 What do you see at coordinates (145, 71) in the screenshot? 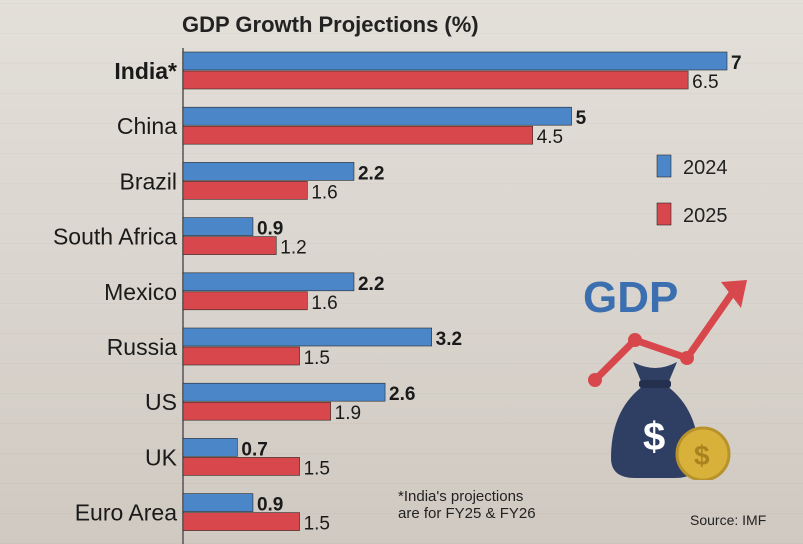
I see `category-label: India*` at bounding box center [145, 71].